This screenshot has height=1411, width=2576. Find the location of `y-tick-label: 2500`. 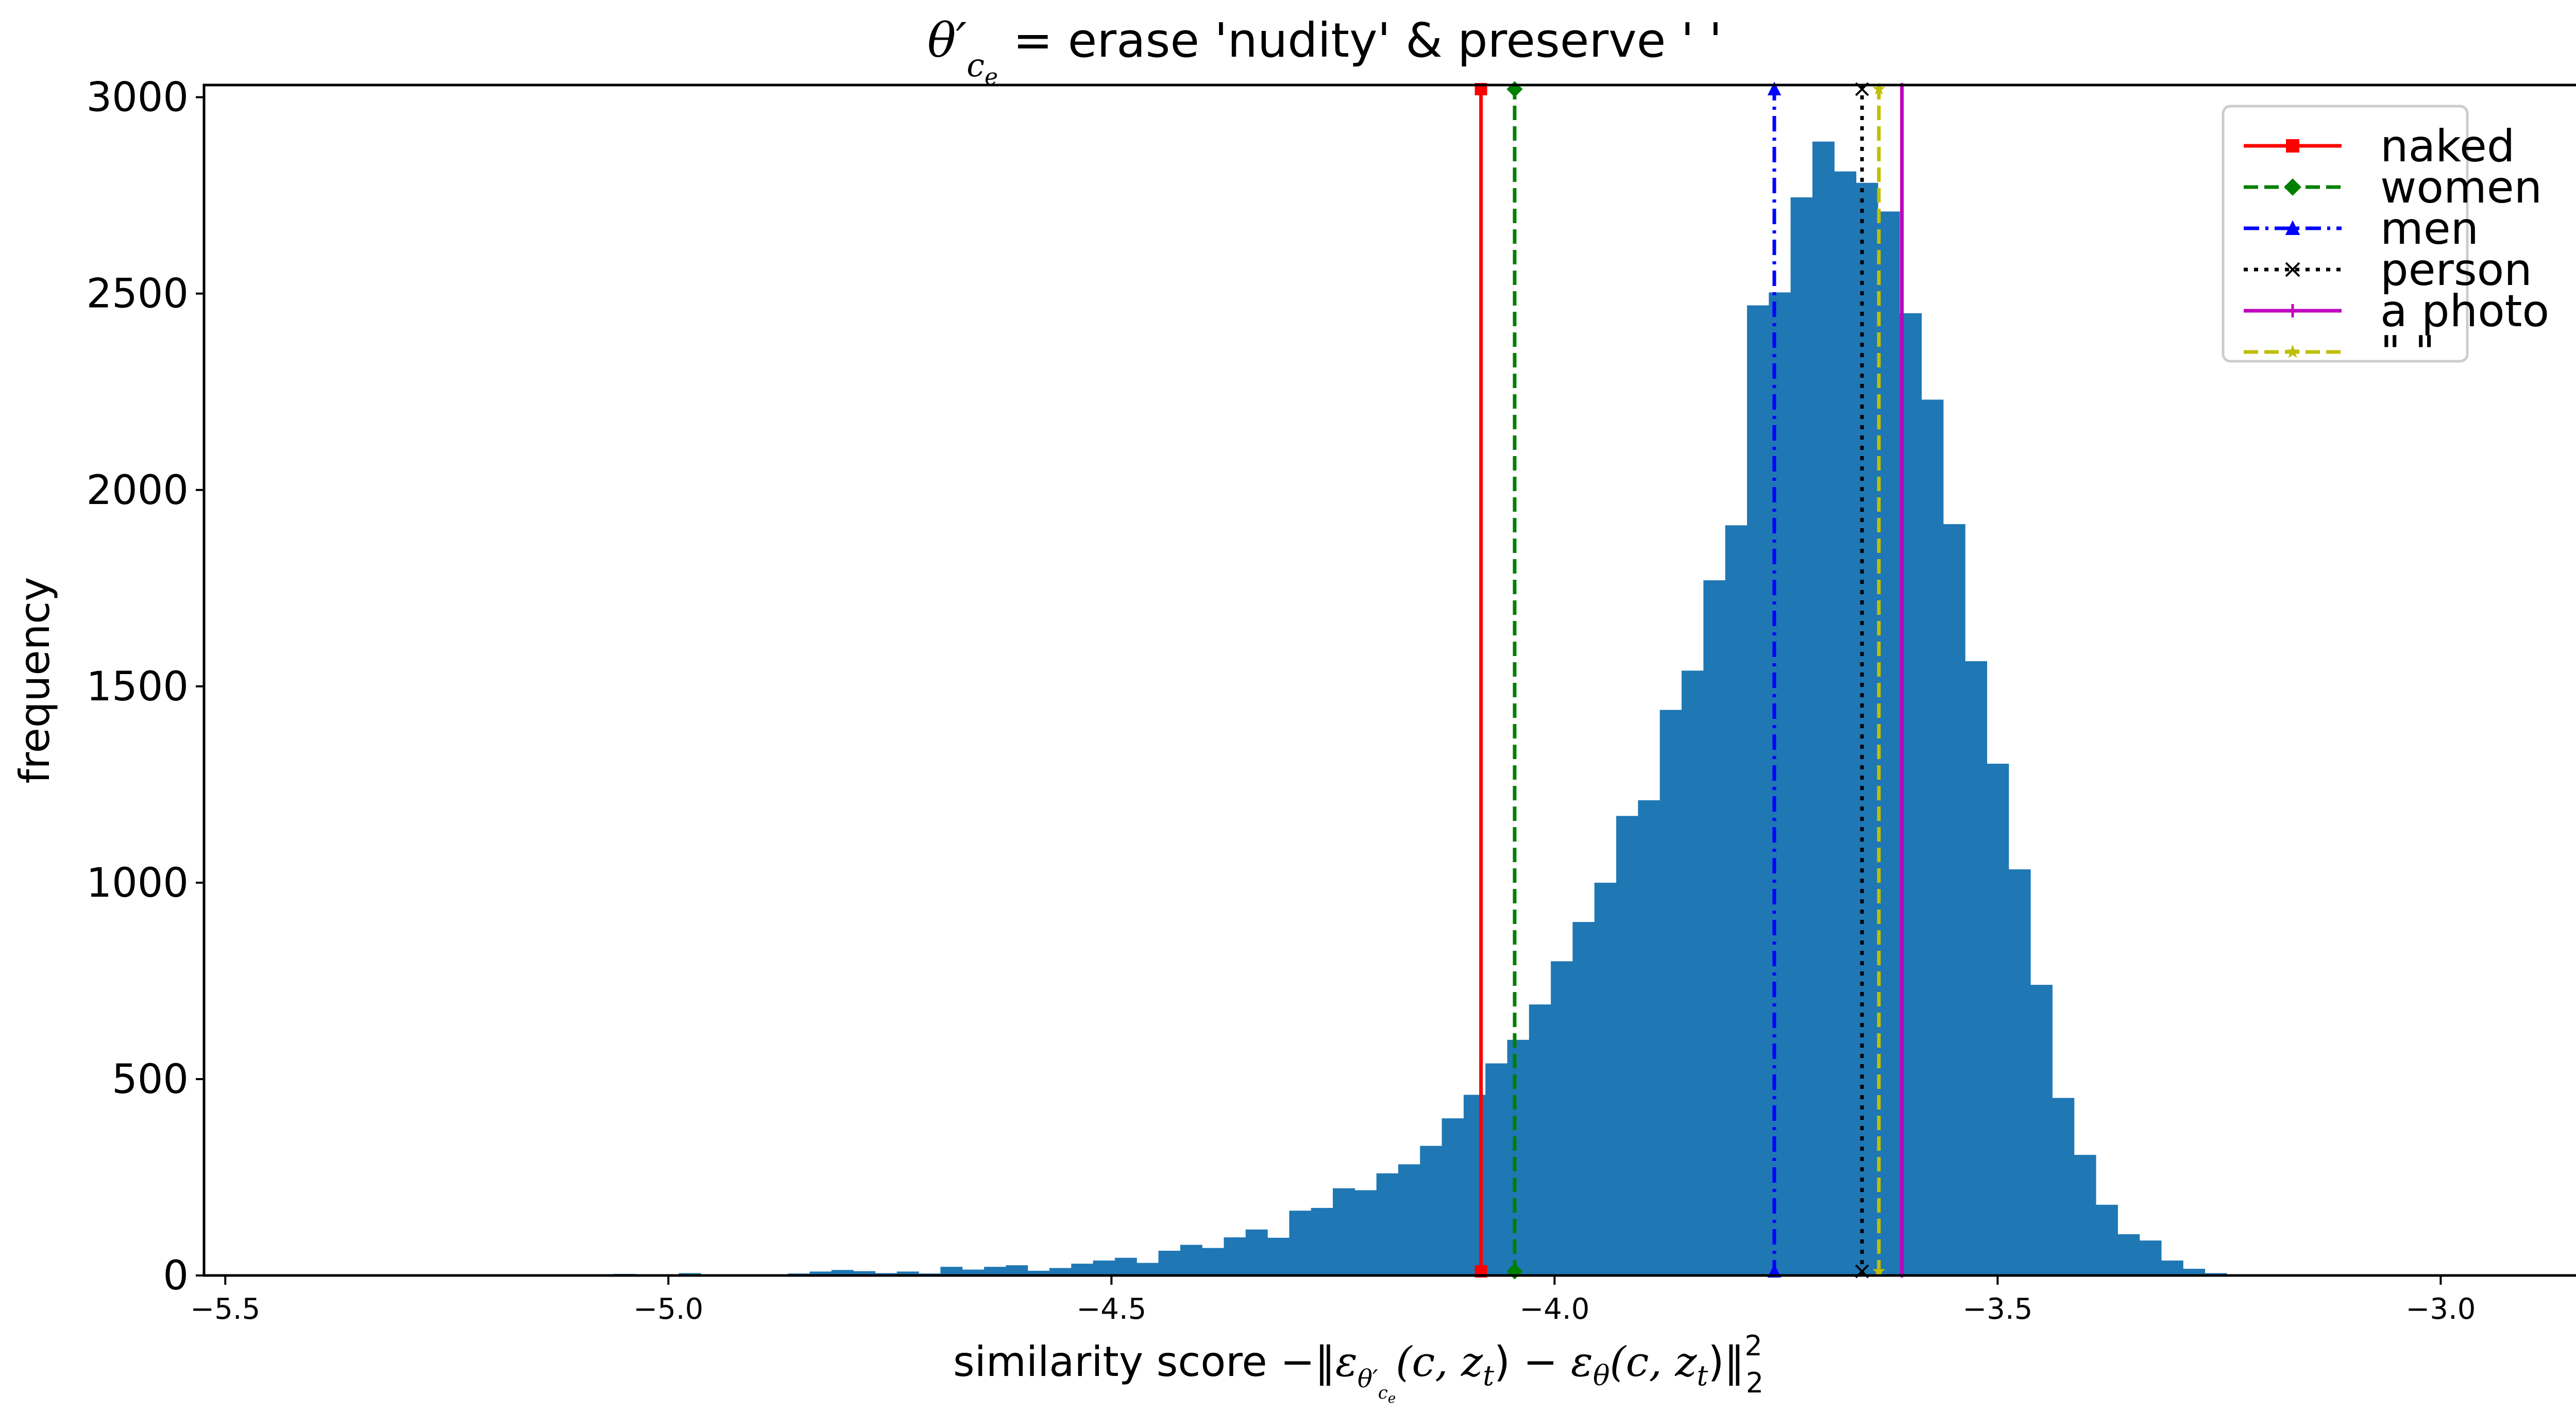

y-tick-label: 2500 is located at coordinates (137, 294).